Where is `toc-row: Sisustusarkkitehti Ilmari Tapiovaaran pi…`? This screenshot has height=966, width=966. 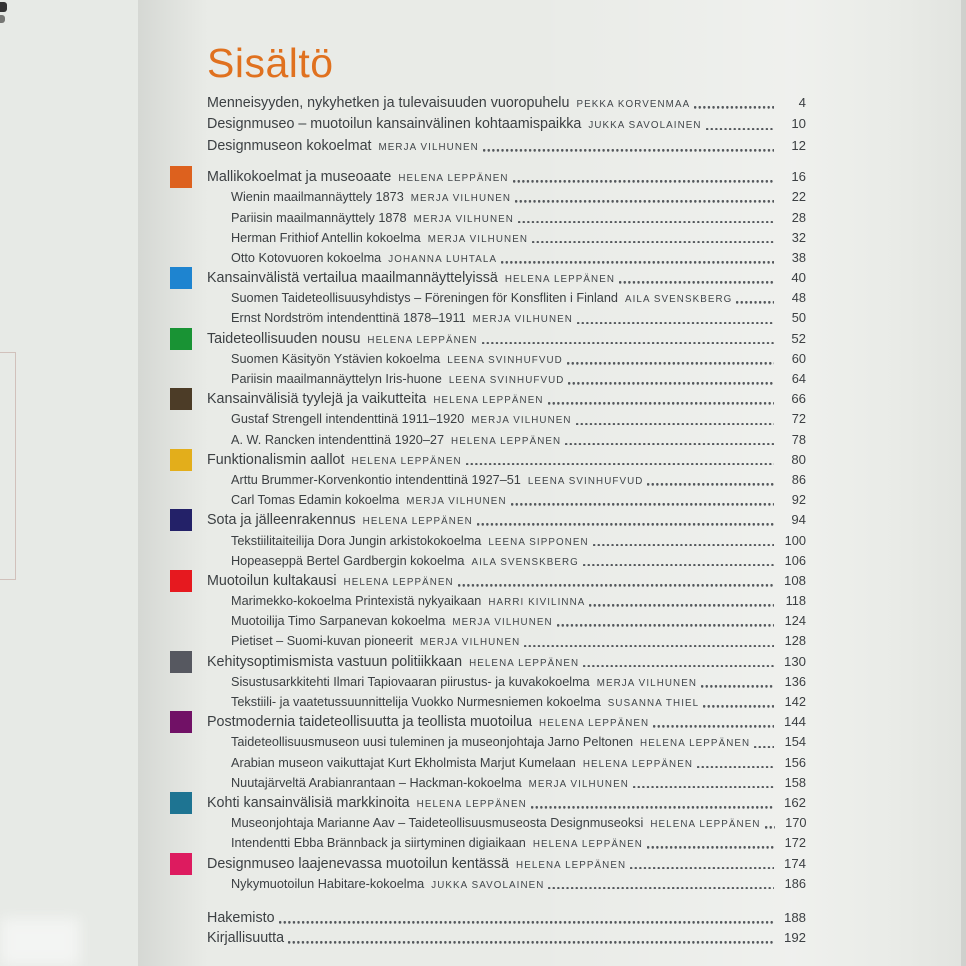
toc-row: Sisustusarkkitehti Ilmari Tapiovaaran pi… is located at coordinates (506, 682).